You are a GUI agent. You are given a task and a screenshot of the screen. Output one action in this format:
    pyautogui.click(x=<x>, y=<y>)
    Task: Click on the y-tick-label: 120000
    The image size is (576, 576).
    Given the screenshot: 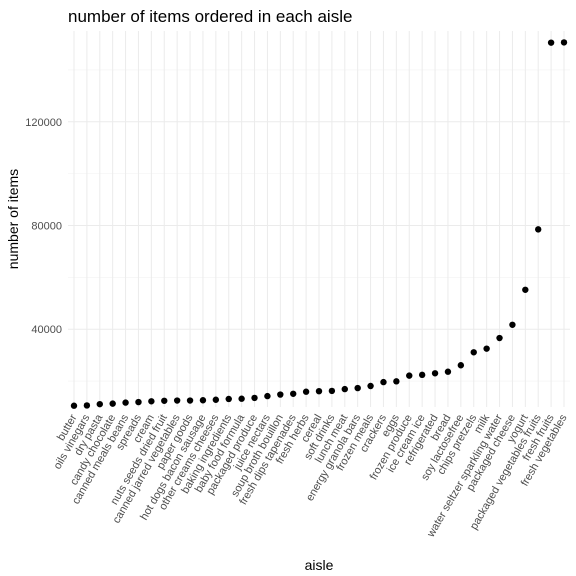 What is the action you would take?
    pyautogui.click(x=43, y=123)
    